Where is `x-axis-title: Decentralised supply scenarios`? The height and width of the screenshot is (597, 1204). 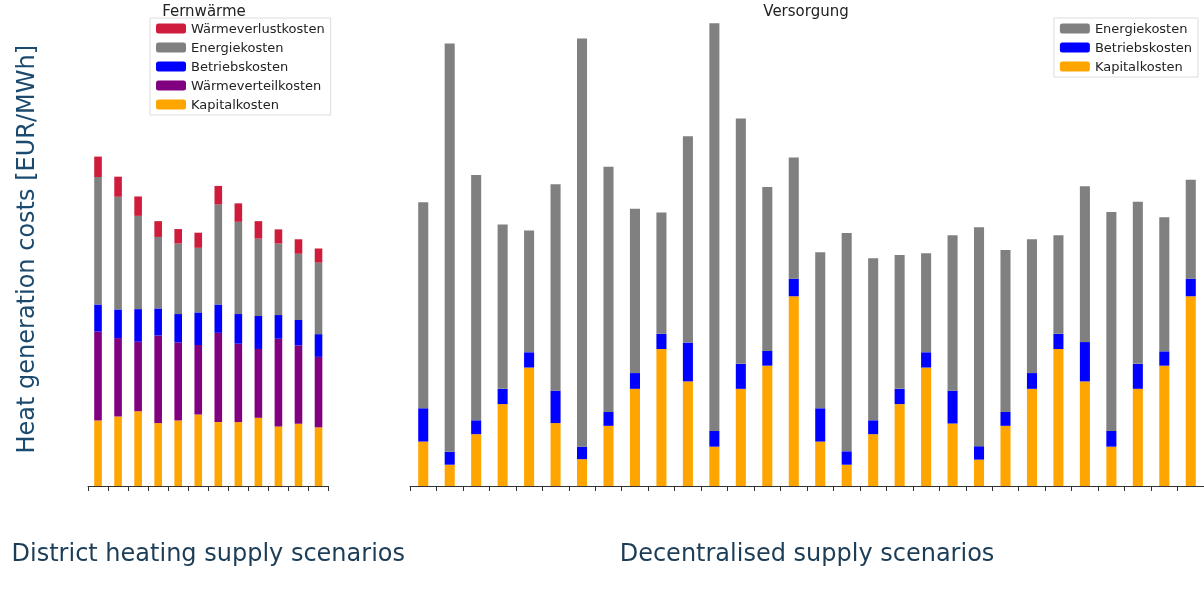 x-axis-title: Decentralised supply scenarios is located at coordinates (807, 553).